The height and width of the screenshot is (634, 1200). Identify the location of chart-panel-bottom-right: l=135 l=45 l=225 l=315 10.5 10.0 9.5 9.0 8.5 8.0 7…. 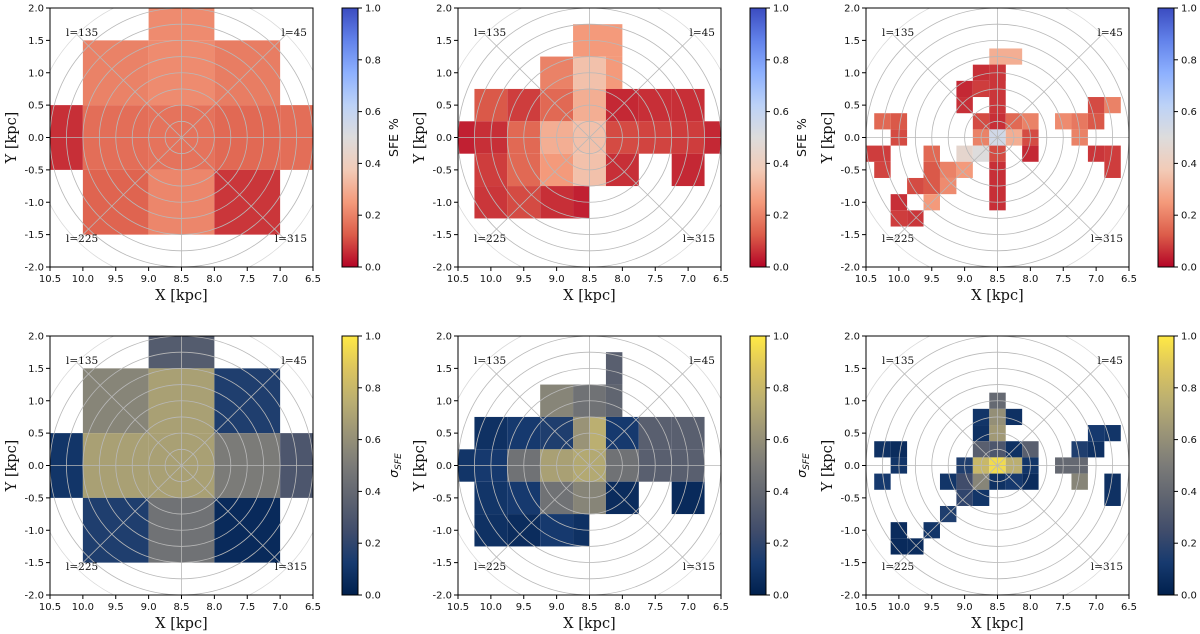
(1008, 482).